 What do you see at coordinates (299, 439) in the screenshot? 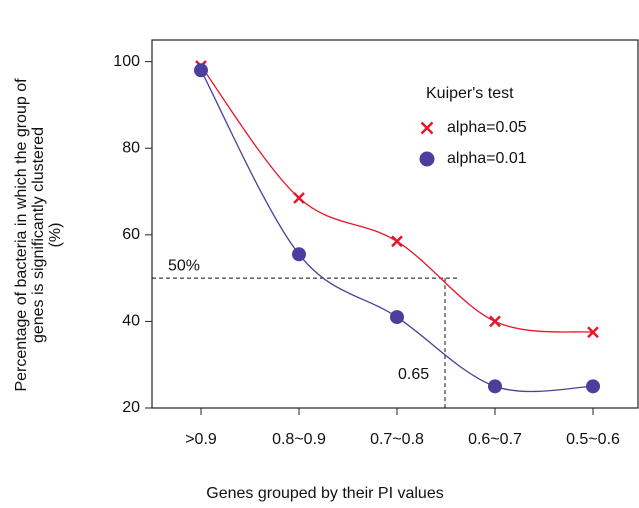
I see `x-tick-label: 0.8~0.9` at bounding box center [299, 439].